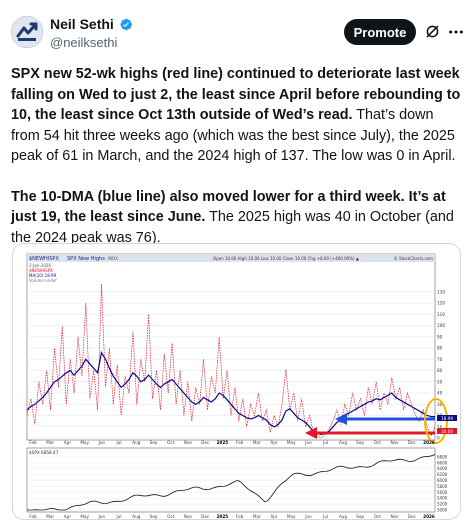 The width and height of the screenshot is (471, 531). I want to click on red-arrow, so click(370, 433).